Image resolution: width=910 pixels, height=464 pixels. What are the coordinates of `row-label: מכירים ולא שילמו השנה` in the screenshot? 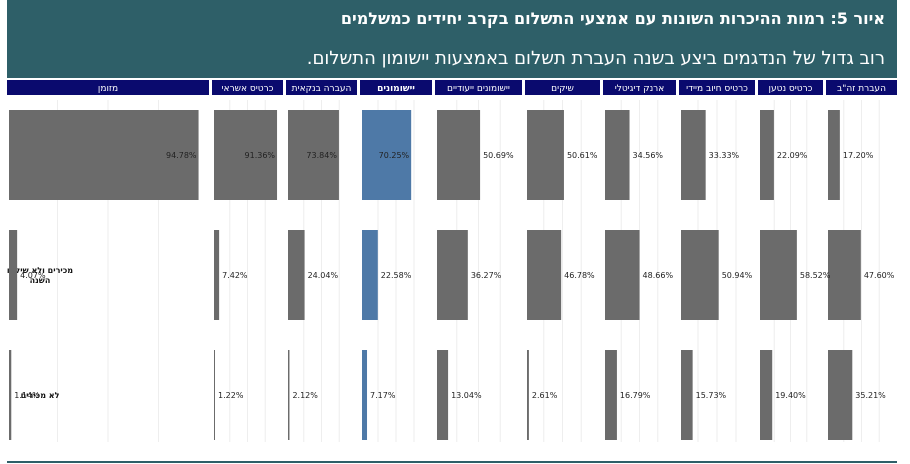 It's located at (40, 275).